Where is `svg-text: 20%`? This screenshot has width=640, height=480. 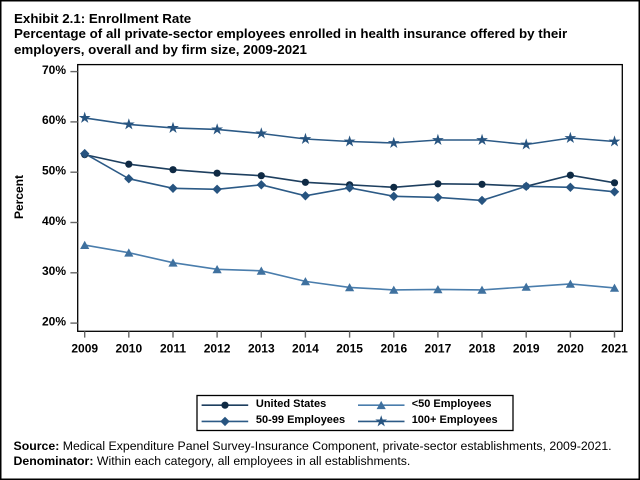
svg-text: 20% is located at coordinates (54, 321).